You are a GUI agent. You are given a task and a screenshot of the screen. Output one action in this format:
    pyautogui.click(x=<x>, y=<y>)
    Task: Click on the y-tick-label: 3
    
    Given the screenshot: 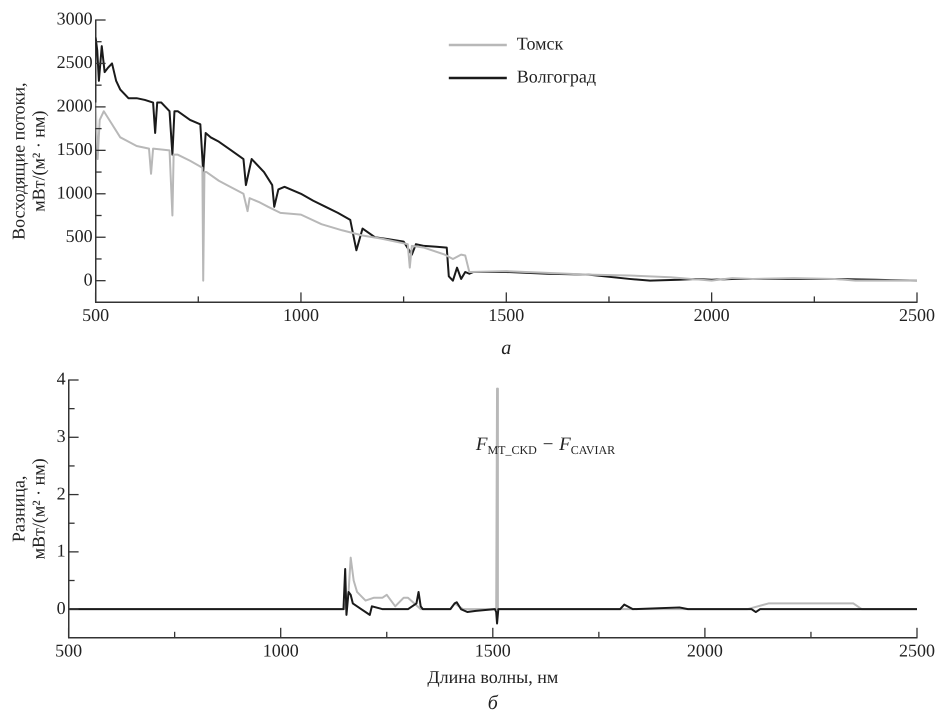 What is the action you would take?
    pyautogui.click(x=61, y=436)
    